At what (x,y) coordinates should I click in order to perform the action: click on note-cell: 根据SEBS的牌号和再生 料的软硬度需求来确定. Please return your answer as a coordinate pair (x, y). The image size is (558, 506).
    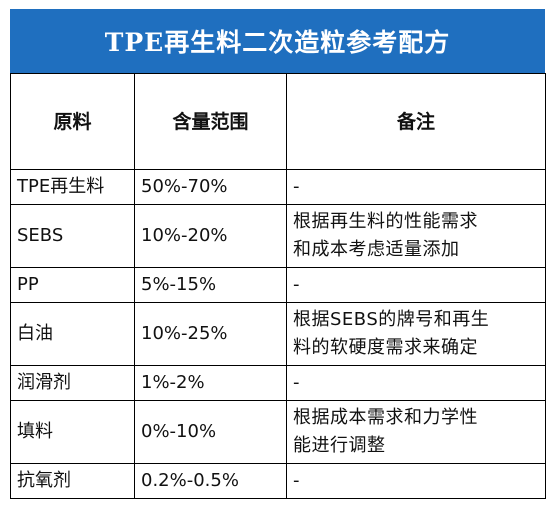
    Looking at the image, I should click on (416, 334).